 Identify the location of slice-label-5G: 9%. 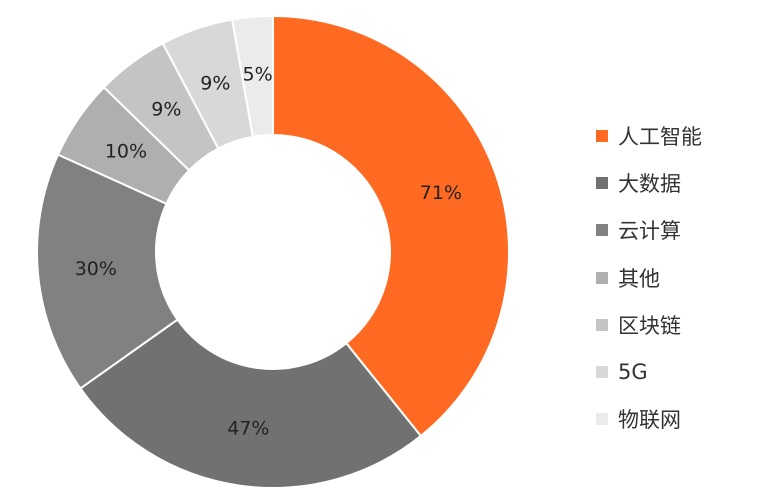
(215, 84).